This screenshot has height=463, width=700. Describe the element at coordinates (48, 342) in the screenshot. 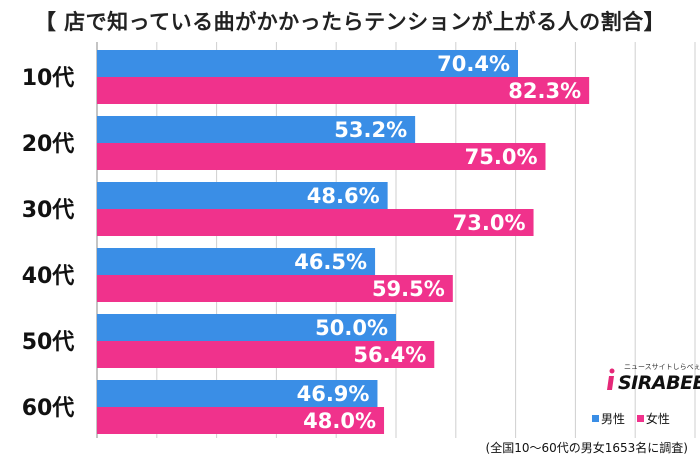

I see `category-label: 50代` at that location.